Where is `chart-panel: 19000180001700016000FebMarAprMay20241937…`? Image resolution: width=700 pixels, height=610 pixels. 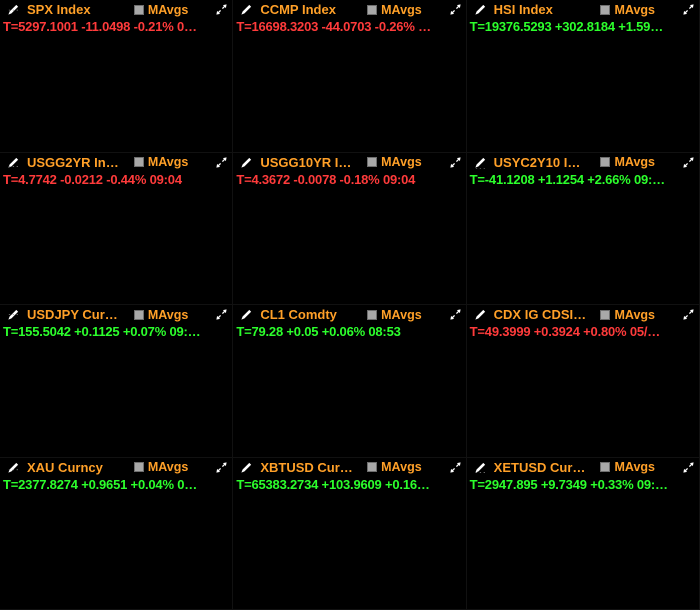 chart-panel: 19000180001700016000FebMarAprMay20241937… is located at coordinates (583, 76).